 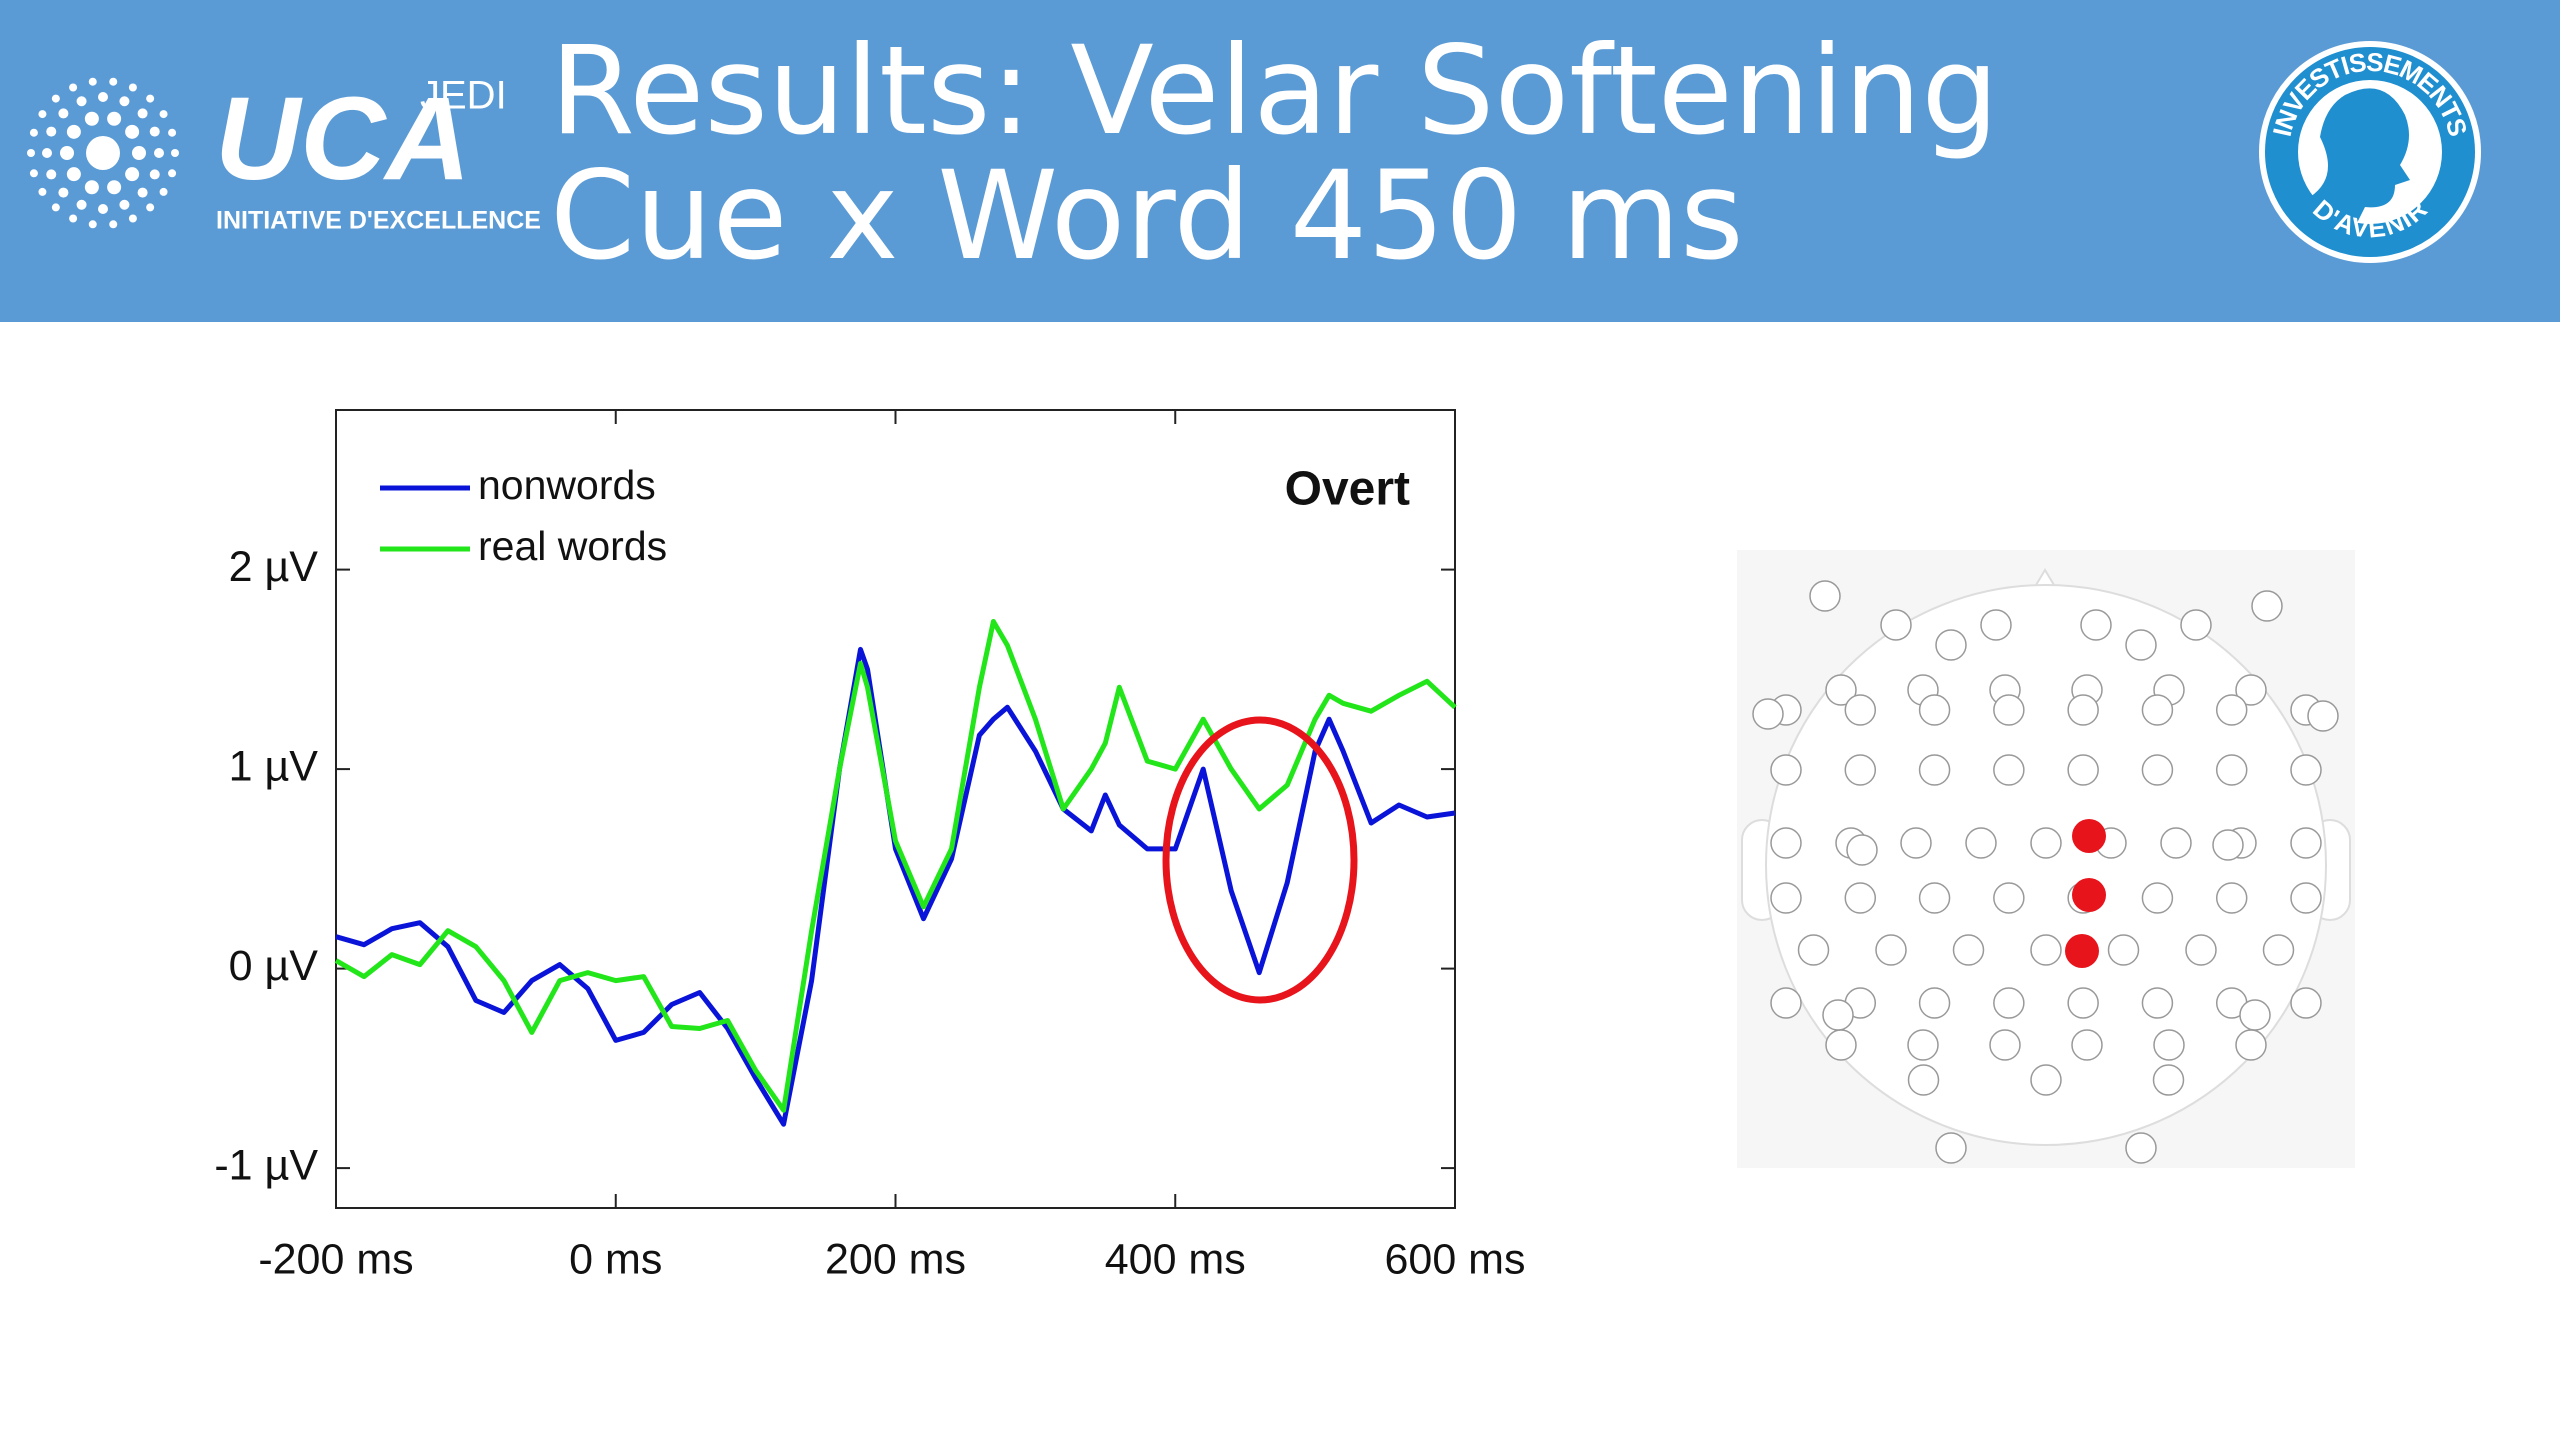 What do you see at coordinates (274, 766) in the screenshot?
I see `y-tick-label: 1 µV` at bounding box center [274, 766].